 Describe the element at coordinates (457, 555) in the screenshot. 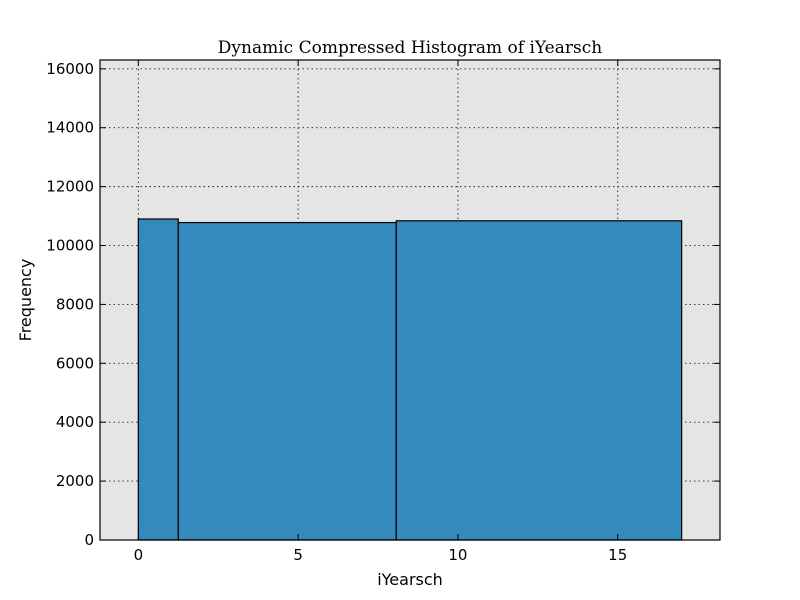

I see `x-tick-label: 10` at that location.